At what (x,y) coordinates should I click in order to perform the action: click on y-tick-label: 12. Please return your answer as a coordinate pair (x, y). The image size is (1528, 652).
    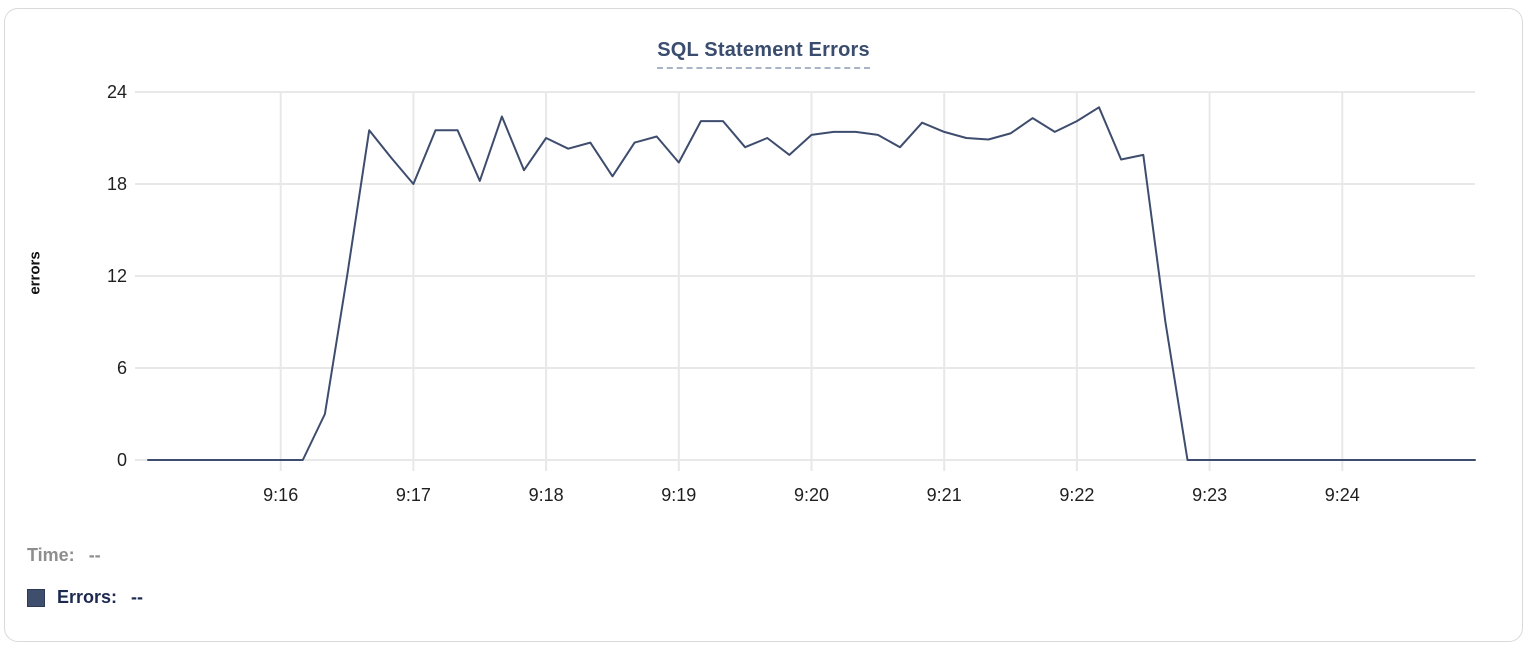
    Looking at the image, I should click on (117, 276).